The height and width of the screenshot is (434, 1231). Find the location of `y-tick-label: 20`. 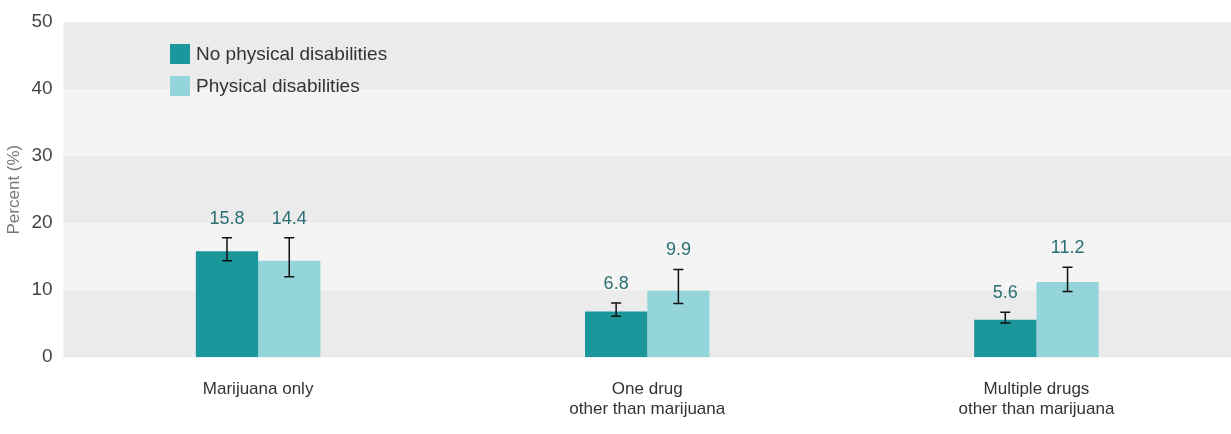

y-tick-label: 20 is located at coordinates (42, 222).